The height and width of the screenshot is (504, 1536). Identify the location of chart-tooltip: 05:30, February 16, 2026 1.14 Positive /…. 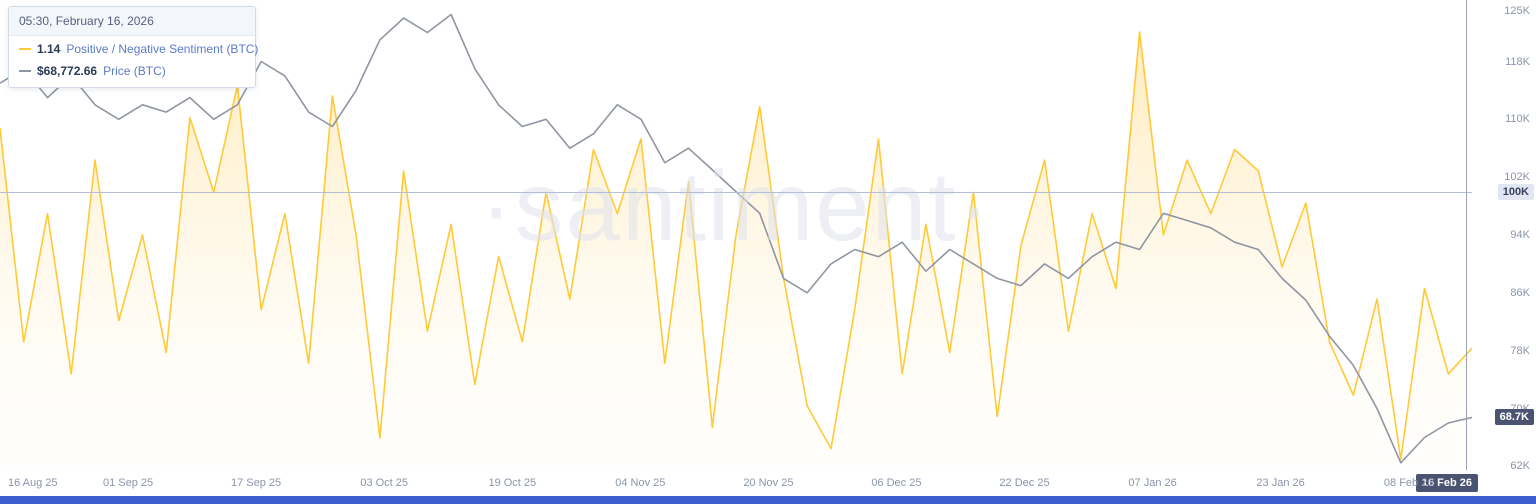
(133, 47).